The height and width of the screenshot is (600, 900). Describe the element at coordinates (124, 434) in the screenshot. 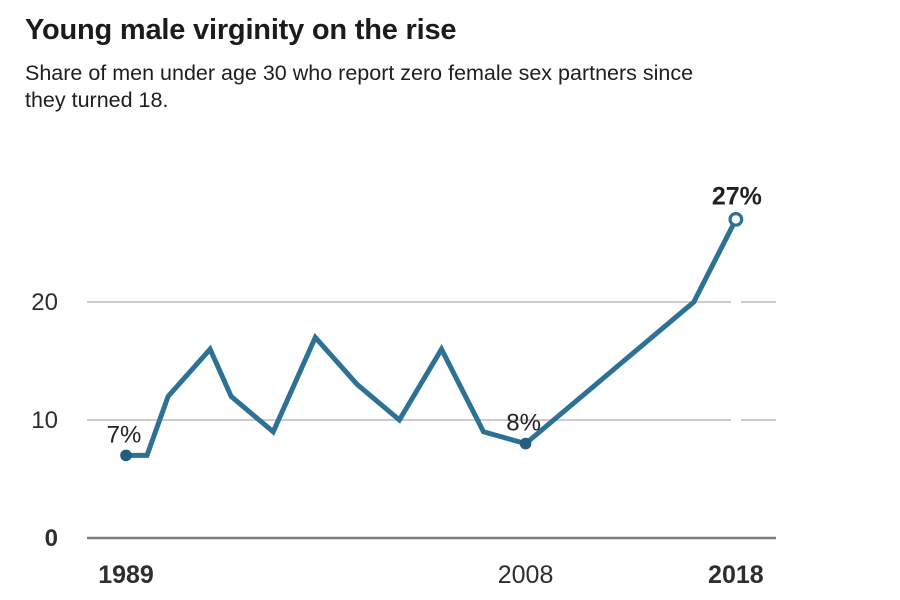

I see `data-label-1989: 7%` at that location.